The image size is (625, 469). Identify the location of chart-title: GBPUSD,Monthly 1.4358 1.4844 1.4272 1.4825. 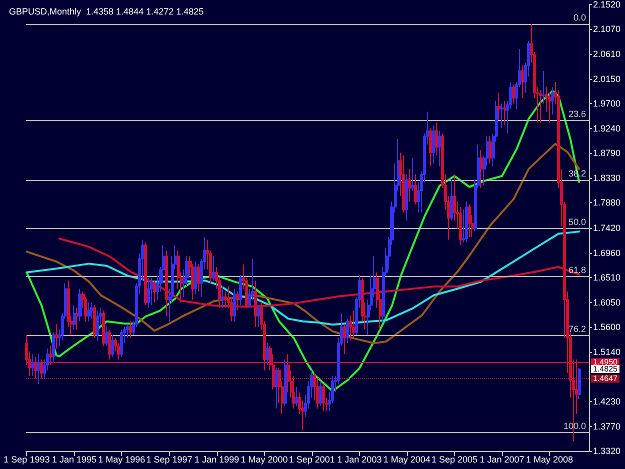
(106, 11).